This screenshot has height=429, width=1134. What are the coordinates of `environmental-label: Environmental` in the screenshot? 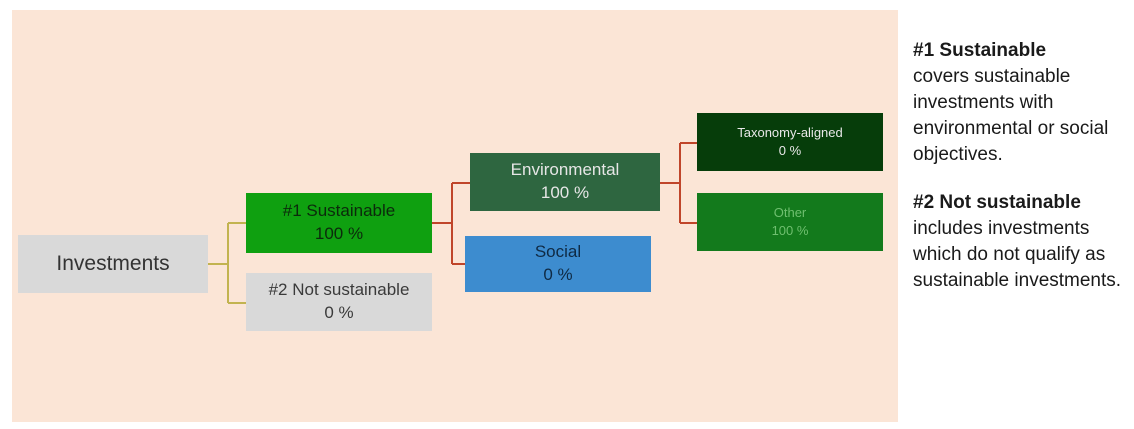 It's located at (565, 170).